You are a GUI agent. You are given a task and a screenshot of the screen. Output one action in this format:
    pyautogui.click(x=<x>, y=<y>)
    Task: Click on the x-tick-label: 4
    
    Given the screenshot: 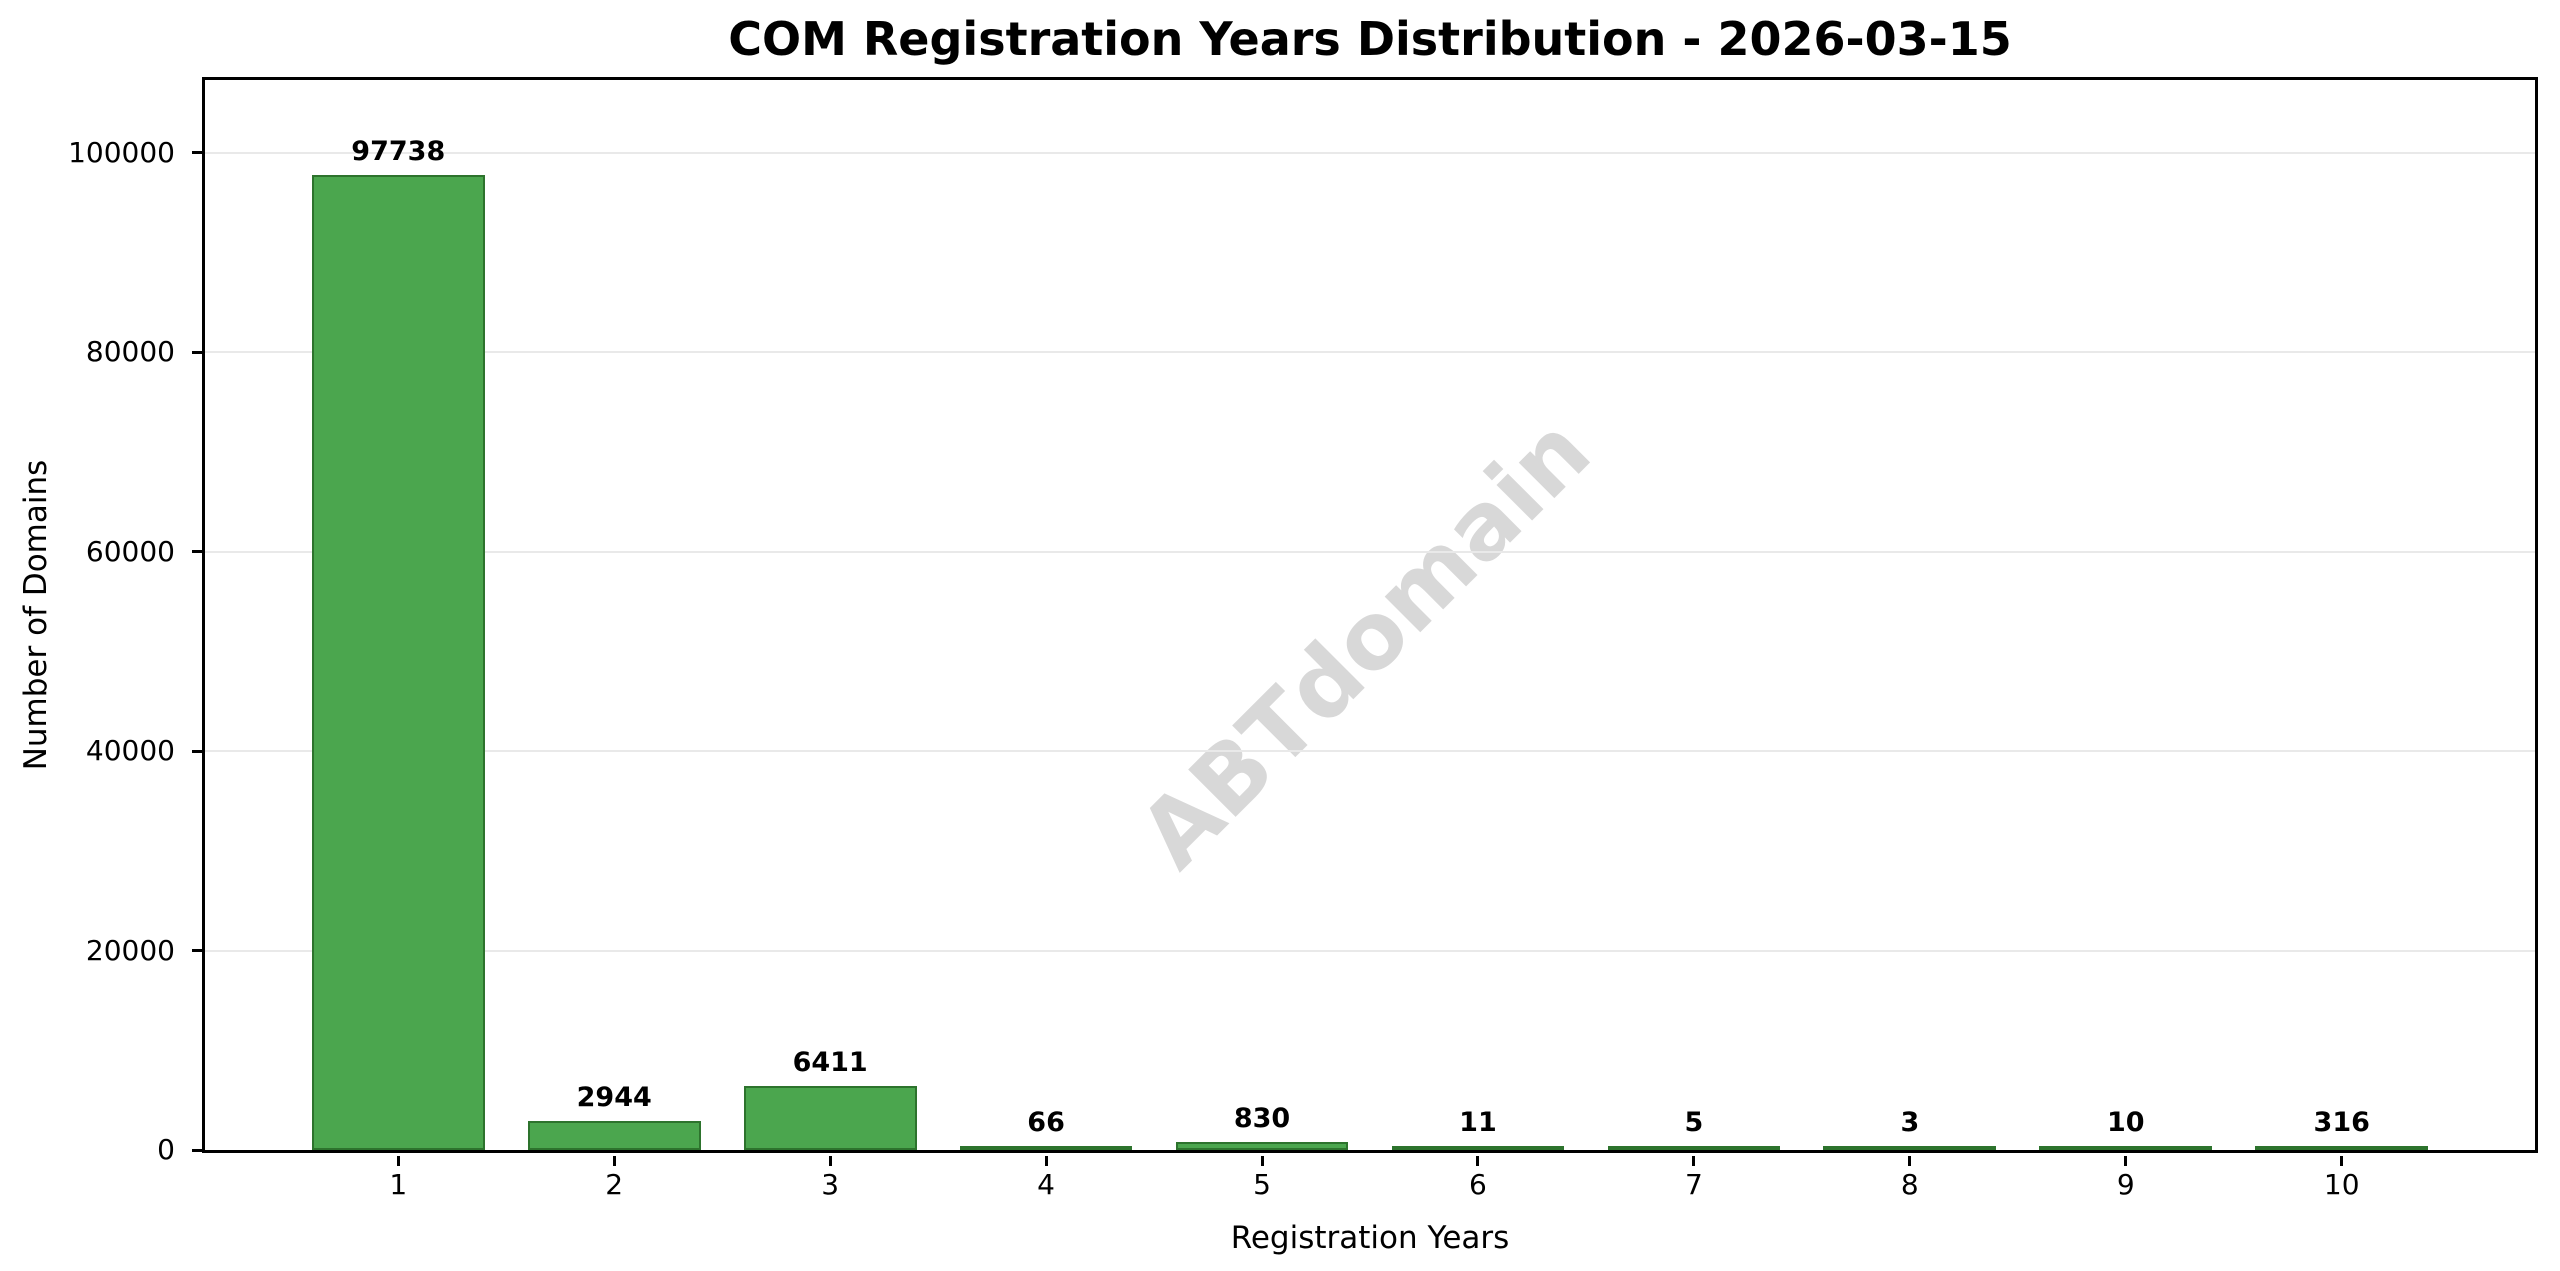 What is the action you would take?
    pyautogui.click(x=1046, y=1184)
    